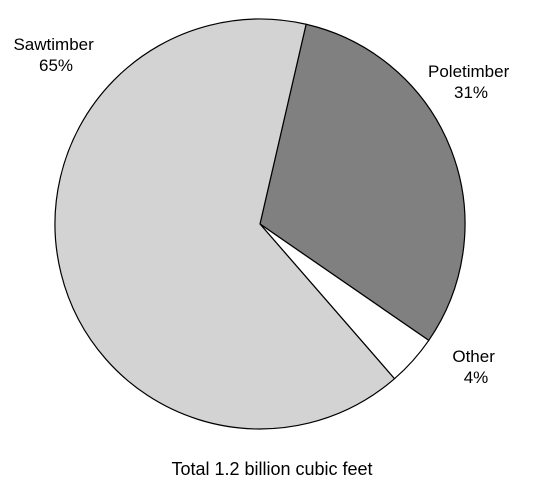  I want to click on other-percent: 4%, so click(476, 377).